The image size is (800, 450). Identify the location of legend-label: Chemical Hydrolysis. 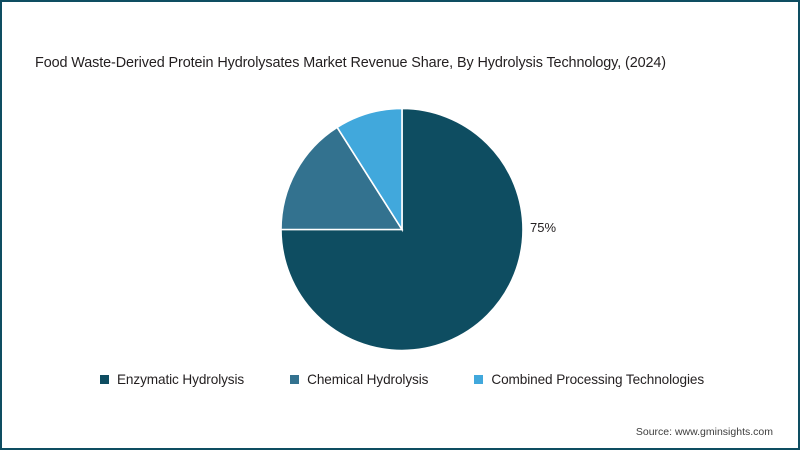
(368, 379).